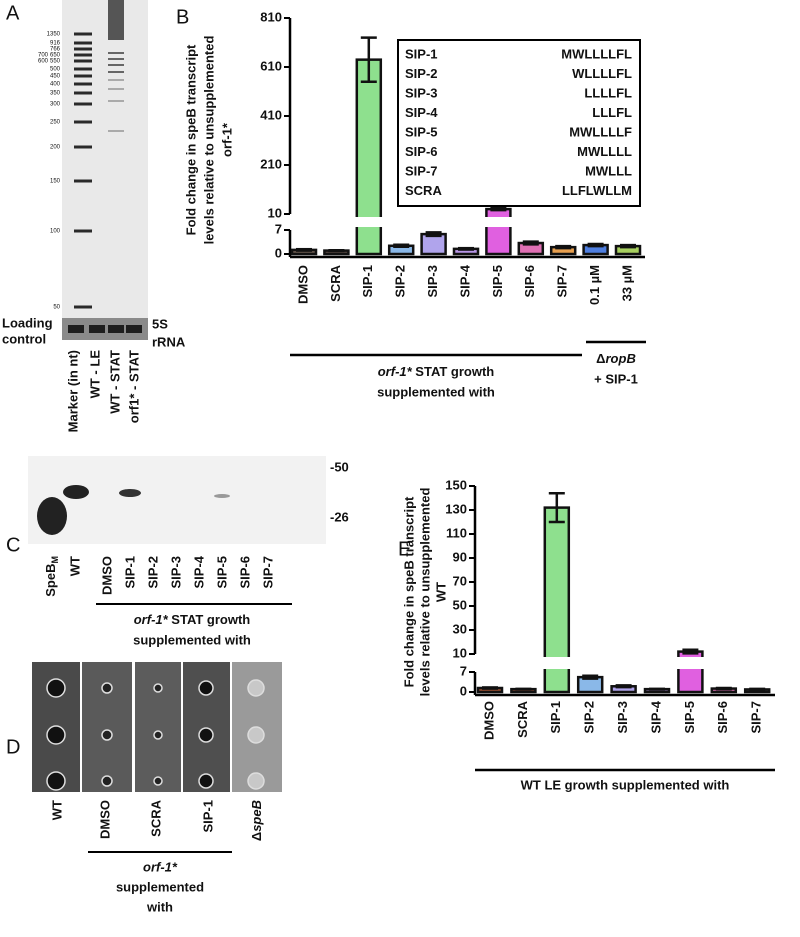 The height and width of the screenshot is (937, 800). I want to click on group-label: with, so click(159, 906).